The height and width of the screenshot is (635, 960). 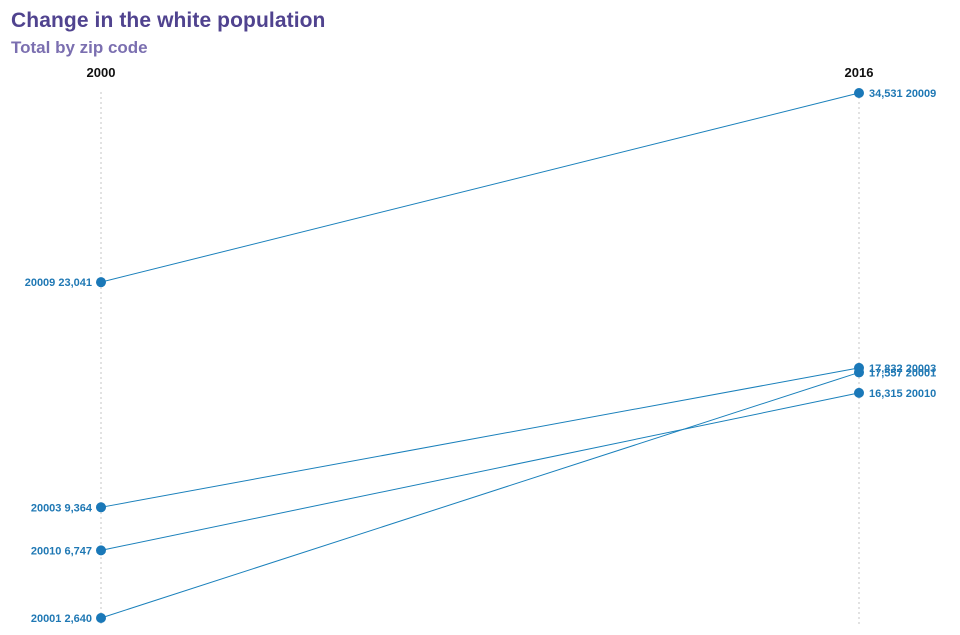 What do you see at coordinates (902, 394) in the screenshot?
I see `label-20010-2016: 16,315 20010` at bounding box center [902, 394].